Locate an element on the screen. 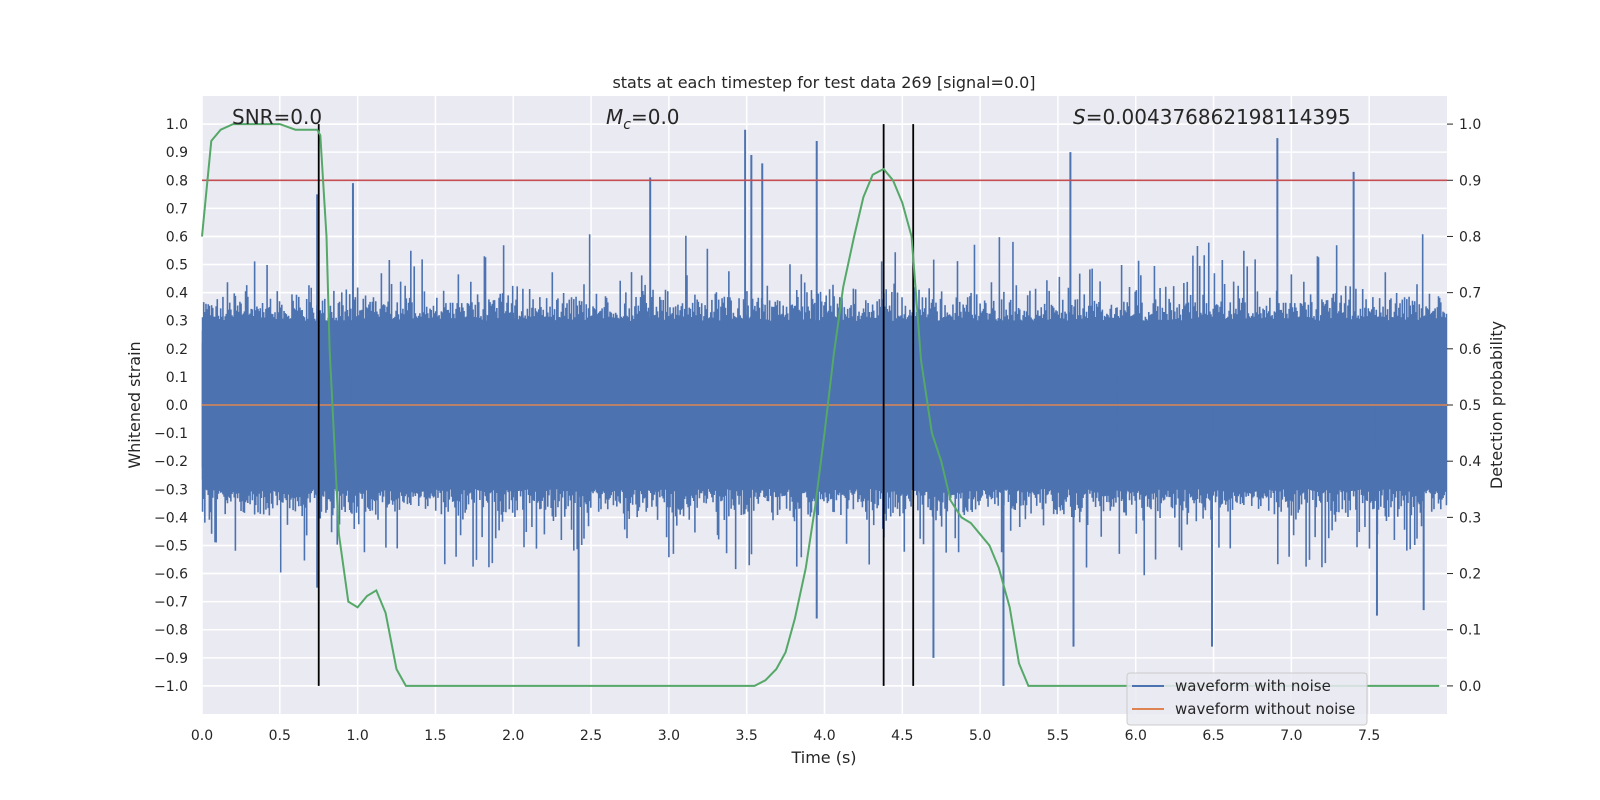 The image size is (1600, 800). legend-box is located at coordinates (1247, 699).